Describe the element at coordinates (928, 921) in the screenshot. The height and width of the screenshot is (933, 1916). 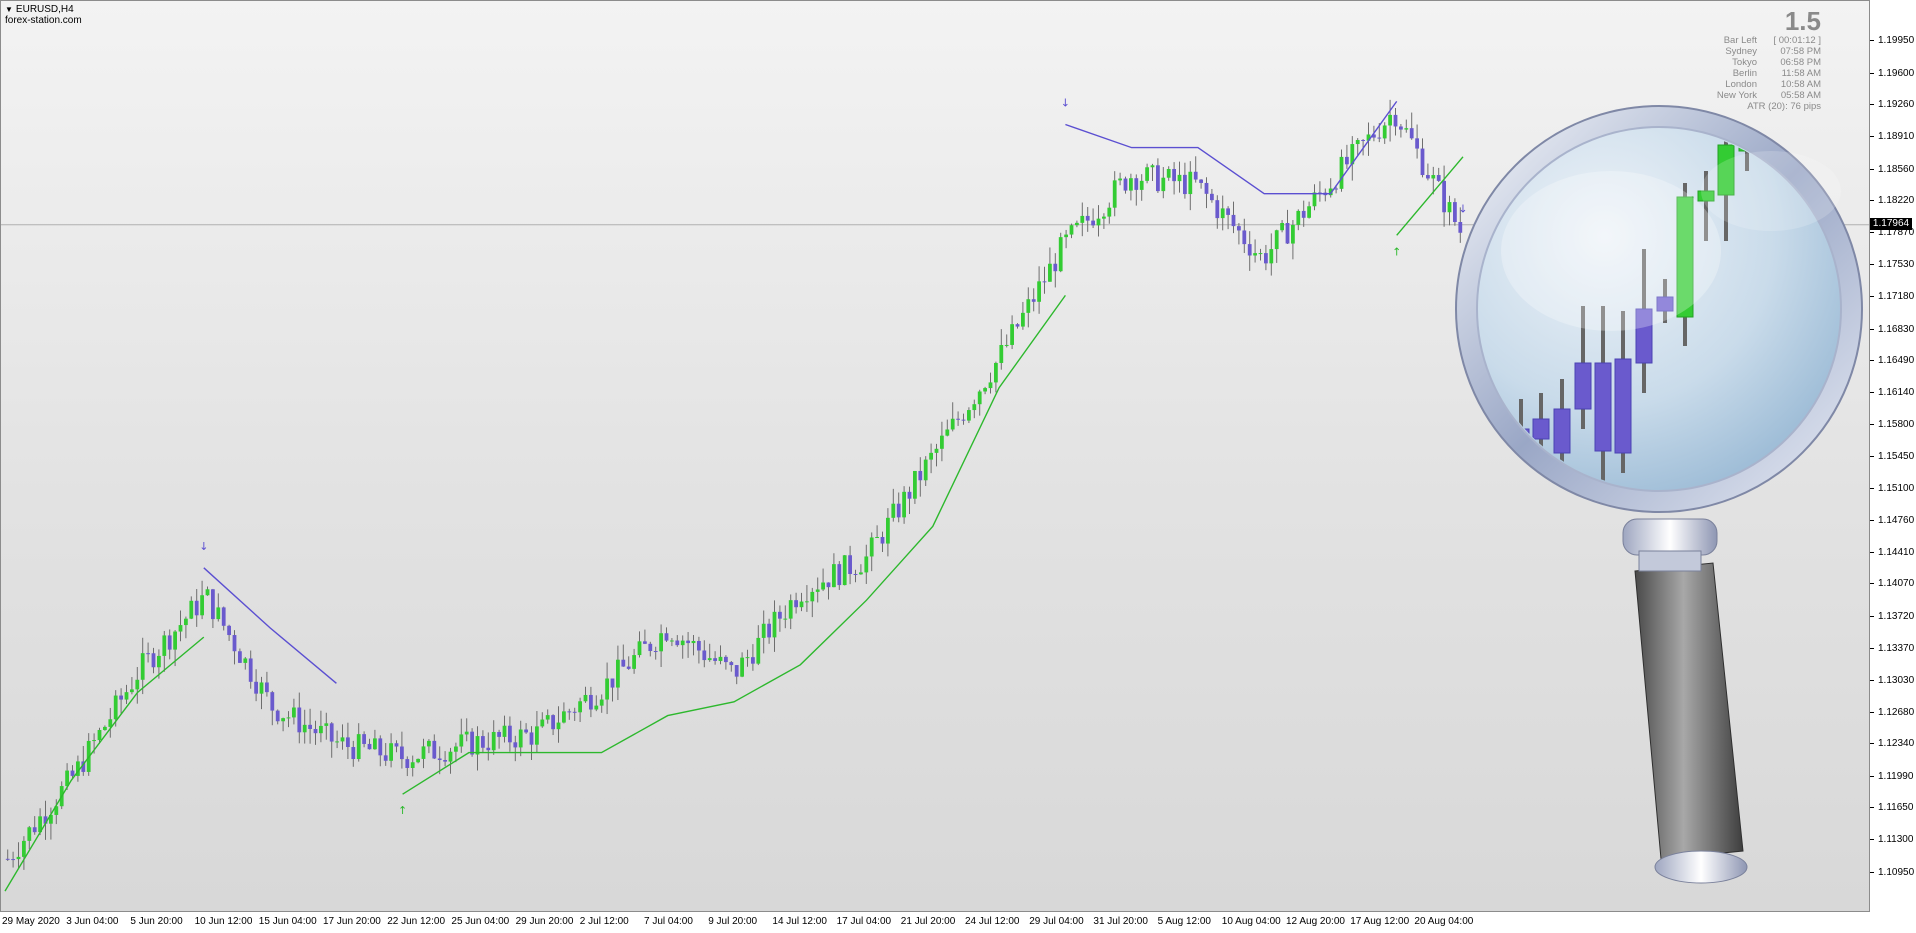
I see `time-label: 21 Jul 20:00` at that location.